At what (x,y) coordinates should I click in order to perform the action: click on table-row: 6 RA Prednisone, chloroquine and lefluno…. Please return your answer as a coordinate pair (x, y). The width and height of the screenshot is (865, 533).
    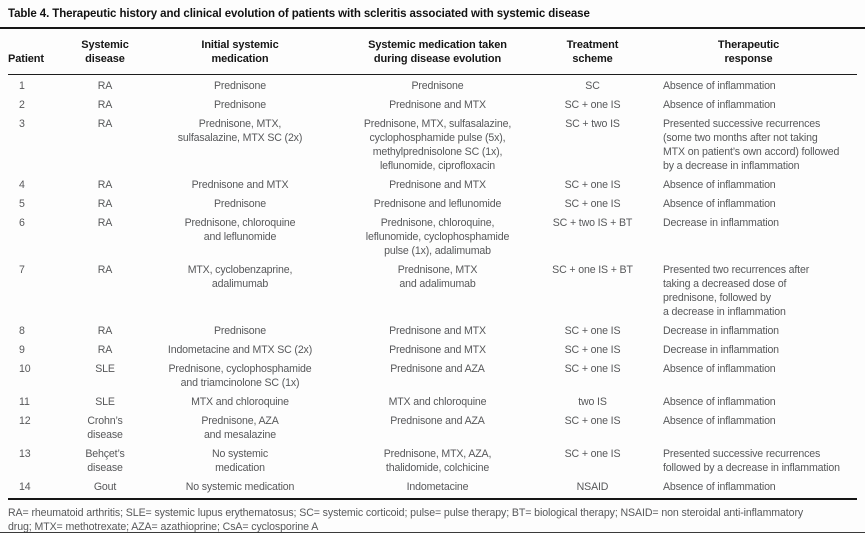
    Looking at the image, I should click on (432, 237).